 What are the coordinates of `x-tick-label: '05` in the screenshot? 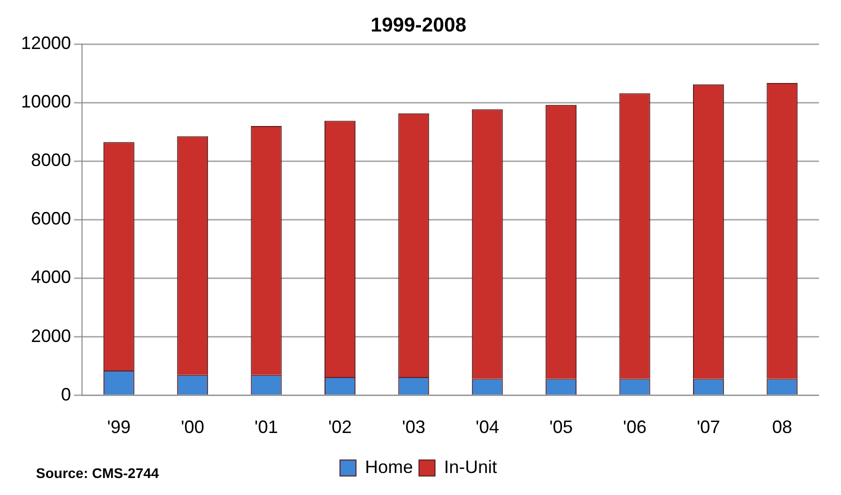 It's located at (561, 427).